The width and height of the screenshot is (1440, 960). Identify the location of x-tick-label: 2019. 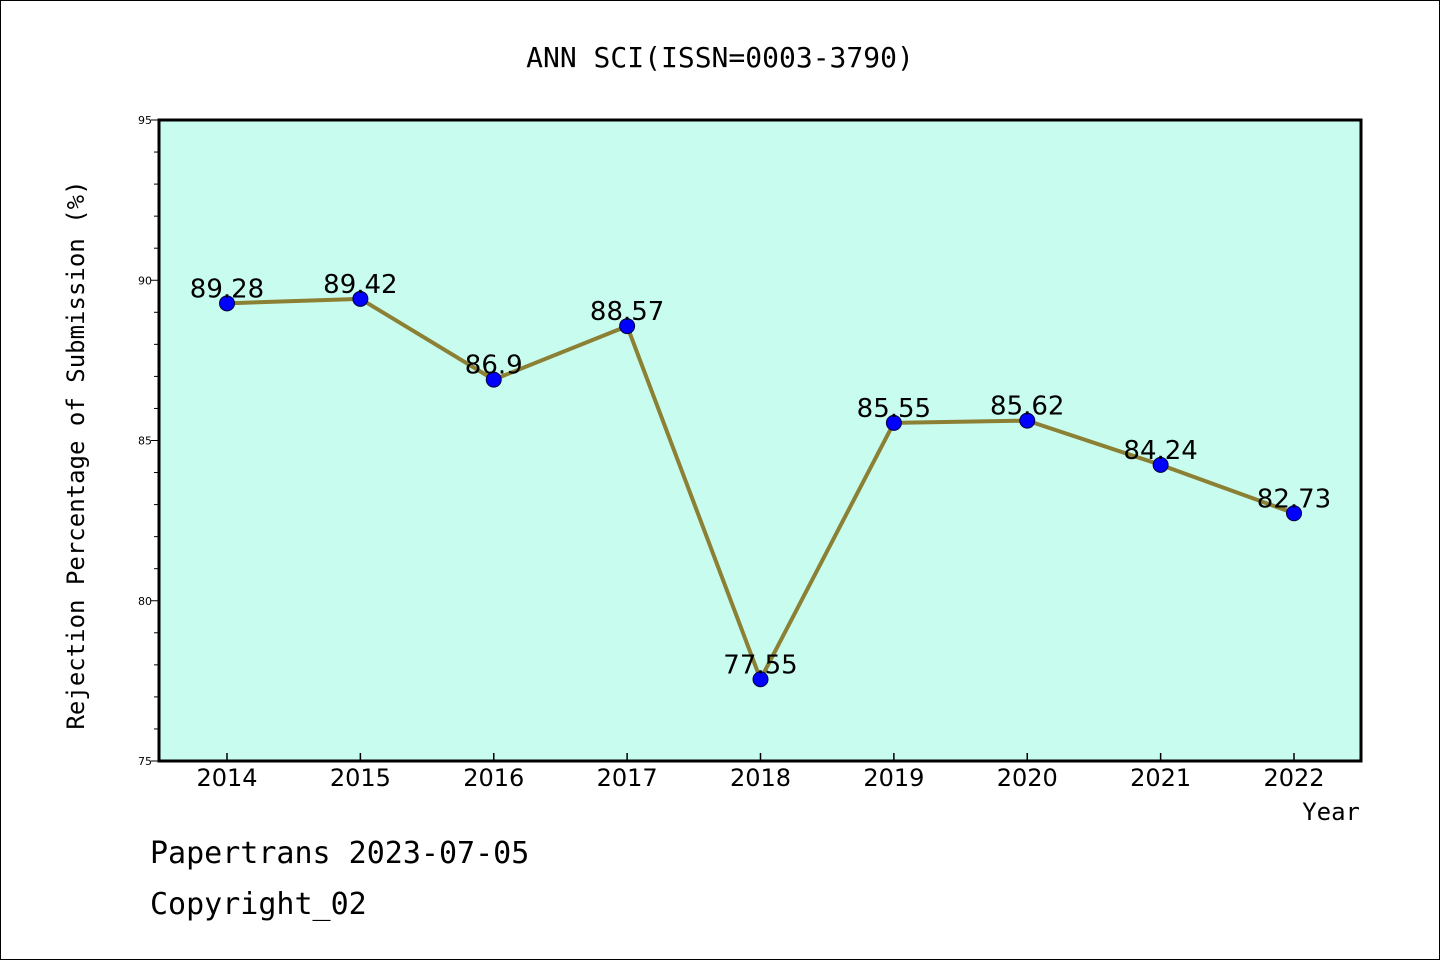
(893, 778).